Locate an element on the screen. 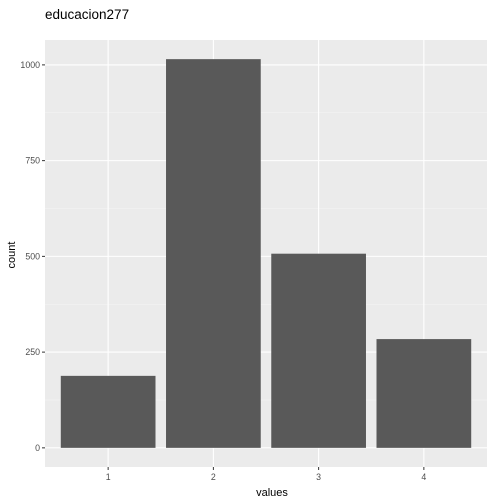 This screenshot has width=504, height=504. x-tick-label: 1 is located at coordinates (108, 477).